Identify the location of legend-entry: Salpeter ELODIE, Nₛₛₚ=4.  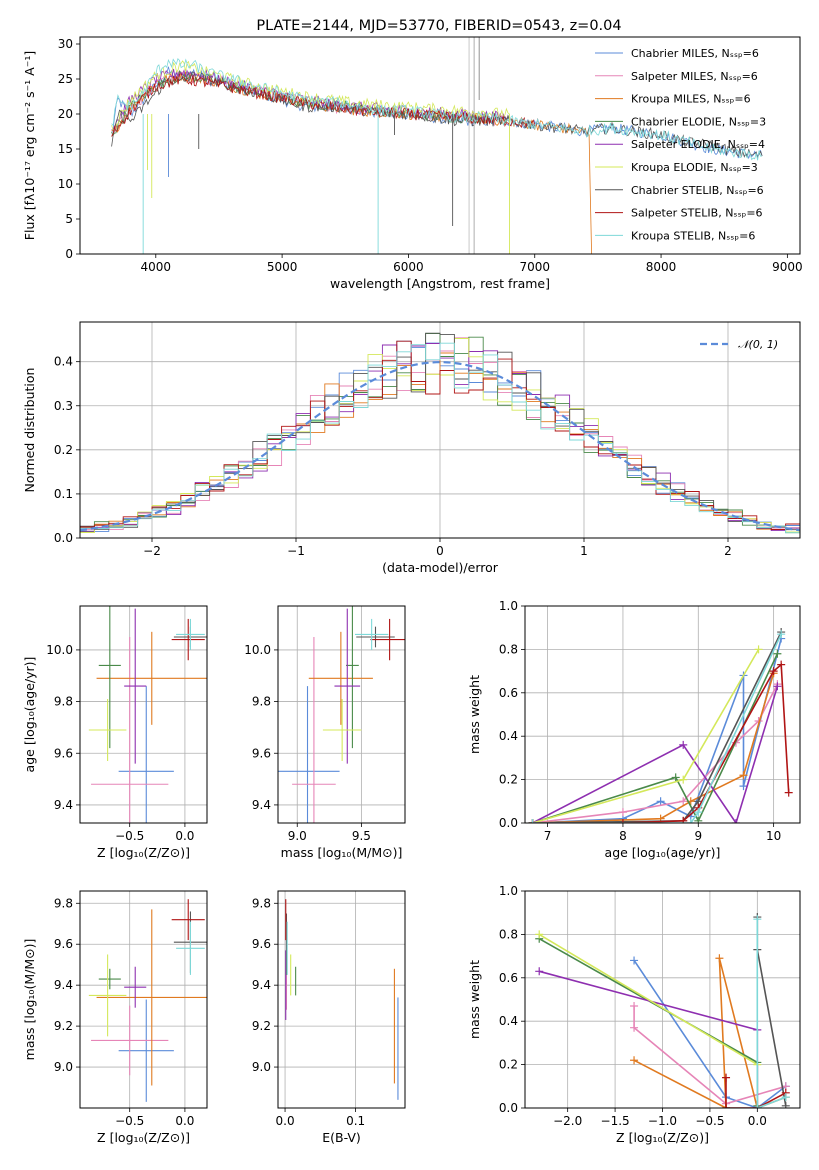
(698, 144).